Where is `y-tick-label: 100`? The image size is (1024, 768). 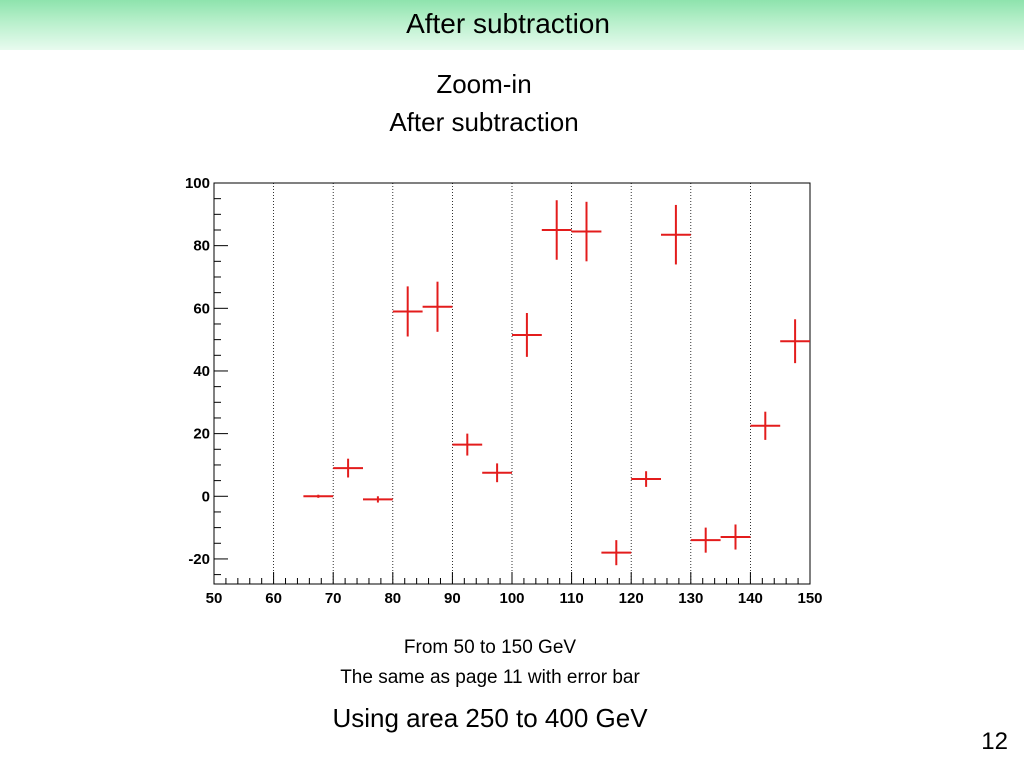 y-tick-label: 100 is located at coordinates (197, 183).